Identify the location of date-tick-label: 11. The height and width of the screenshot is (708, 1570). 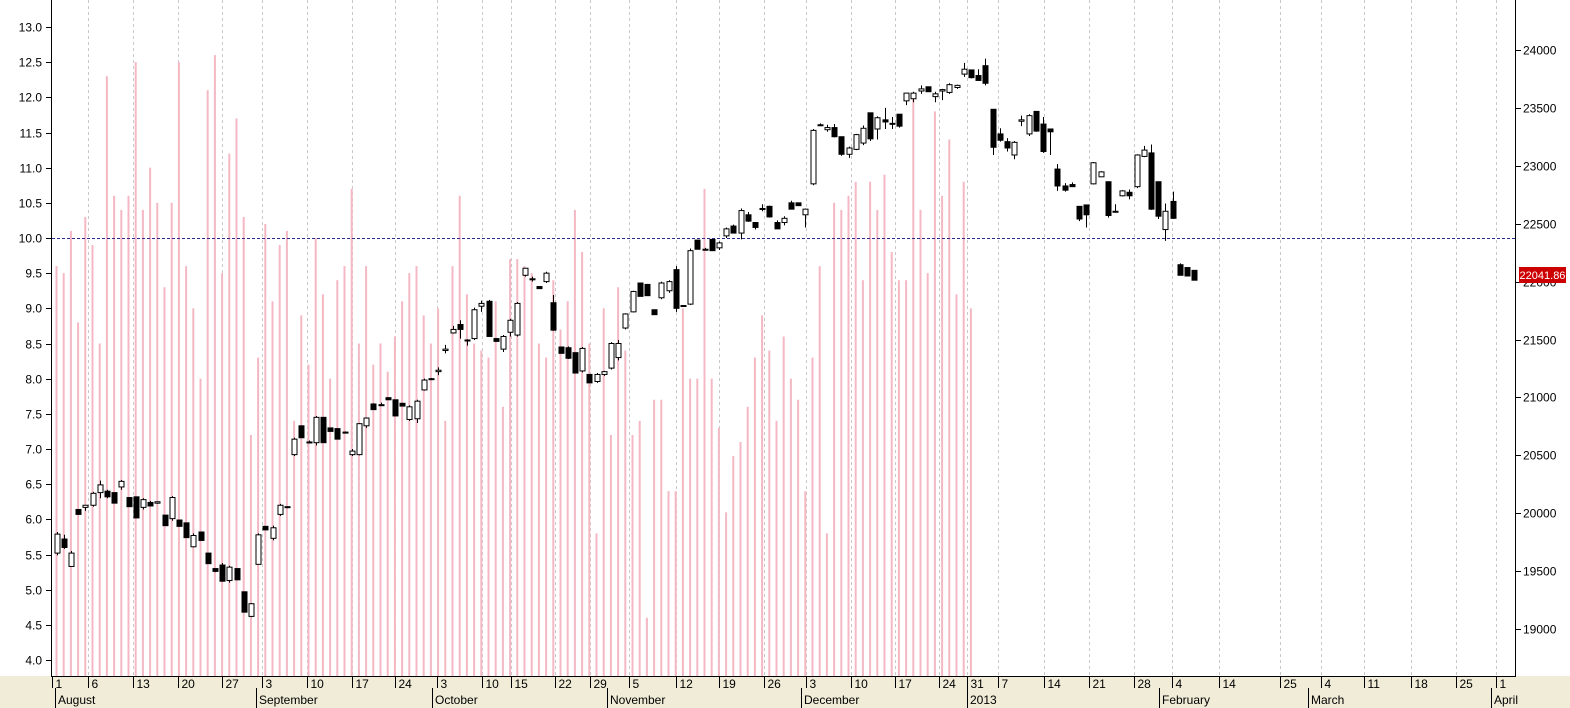
(1374, 684).